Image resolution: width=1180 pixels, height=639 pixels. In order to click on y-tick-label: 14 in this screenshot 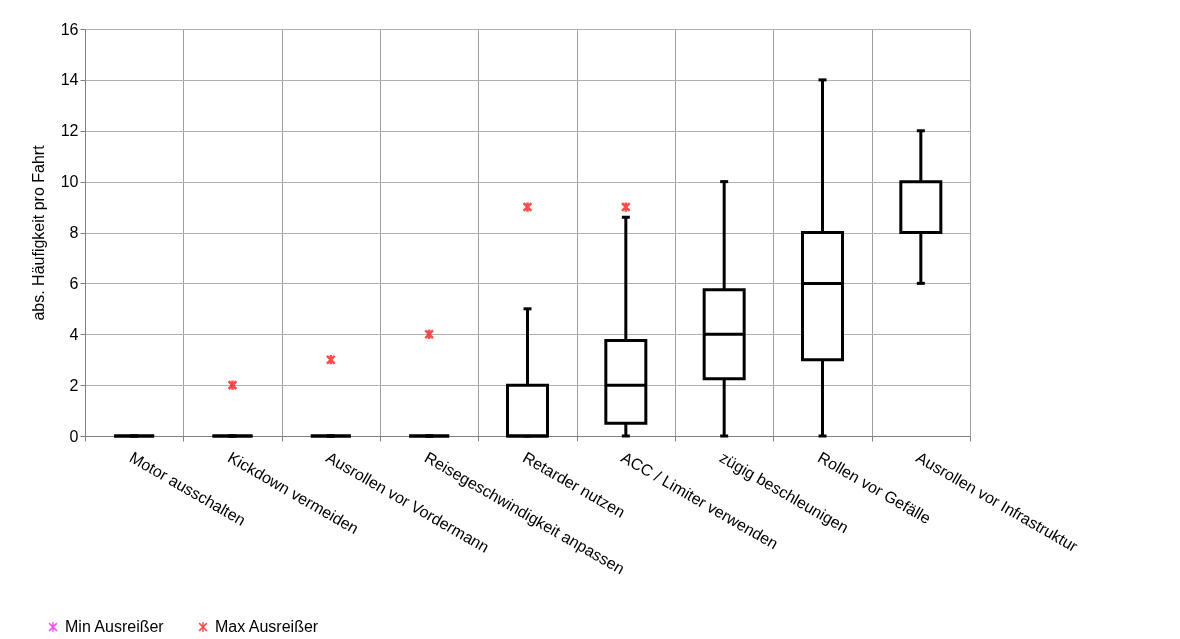, I will do `click(69, 80)`.